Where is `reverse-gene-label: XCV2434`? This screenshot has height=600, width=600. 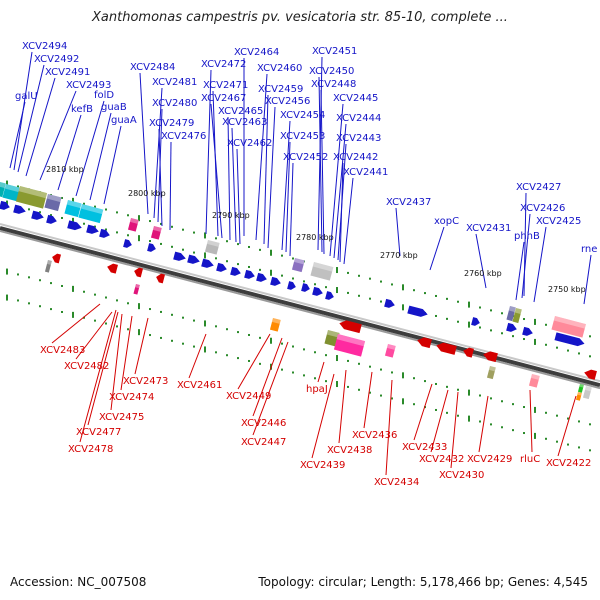 reverse-gene-label: XCV2434 is located at coordinates (396, 482).